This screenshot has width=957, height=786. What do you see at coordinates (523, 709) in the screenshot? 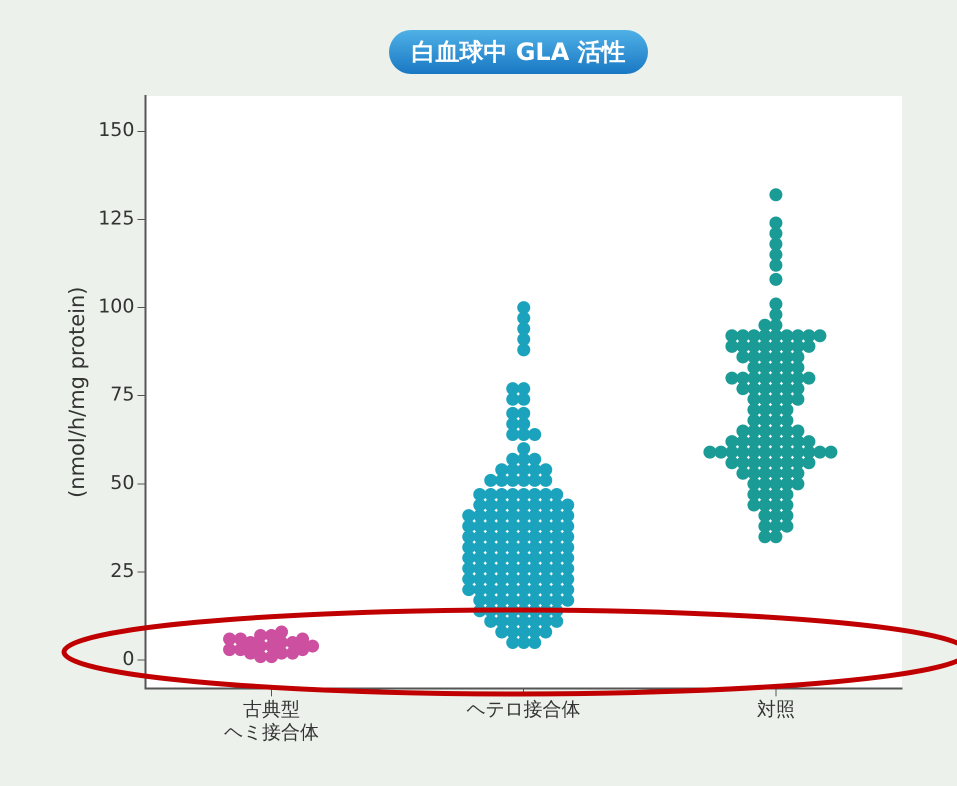
I see `x-tick-label: ヘテロ接合体` at bounding box center [523, 709].